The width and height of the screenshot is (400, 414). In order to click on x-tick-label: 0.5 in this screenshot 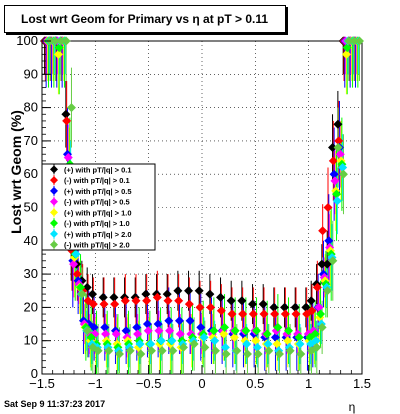, I will do `click(255, 383)`.